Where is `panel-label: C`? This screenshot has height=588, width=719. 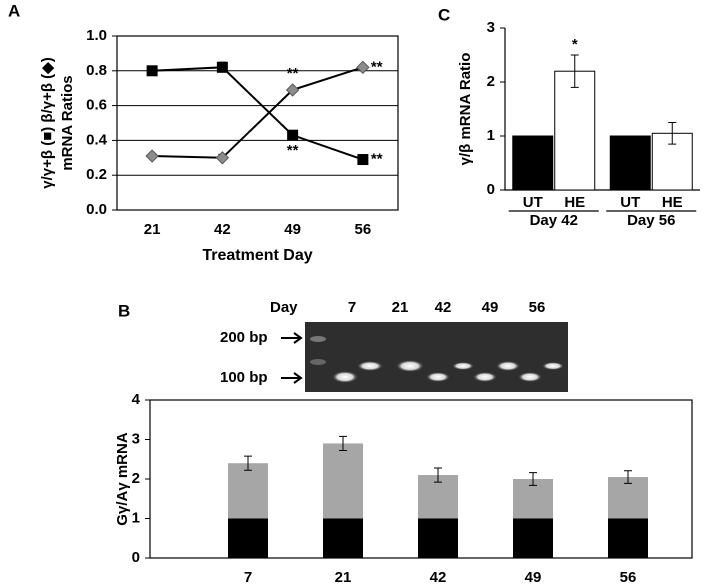
panel-label: C is located at coordinates (444, 14).